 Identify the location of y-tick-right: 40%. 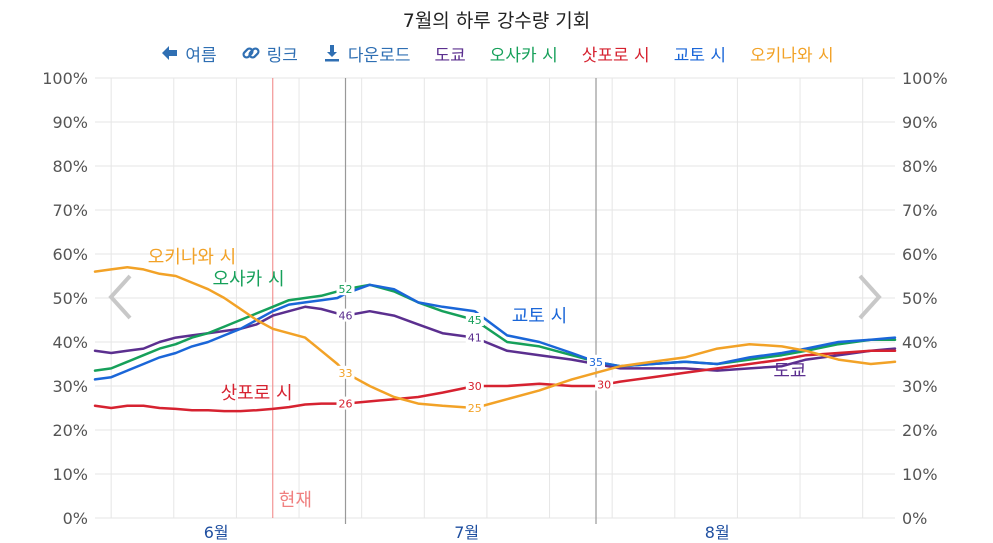
(920, 342).